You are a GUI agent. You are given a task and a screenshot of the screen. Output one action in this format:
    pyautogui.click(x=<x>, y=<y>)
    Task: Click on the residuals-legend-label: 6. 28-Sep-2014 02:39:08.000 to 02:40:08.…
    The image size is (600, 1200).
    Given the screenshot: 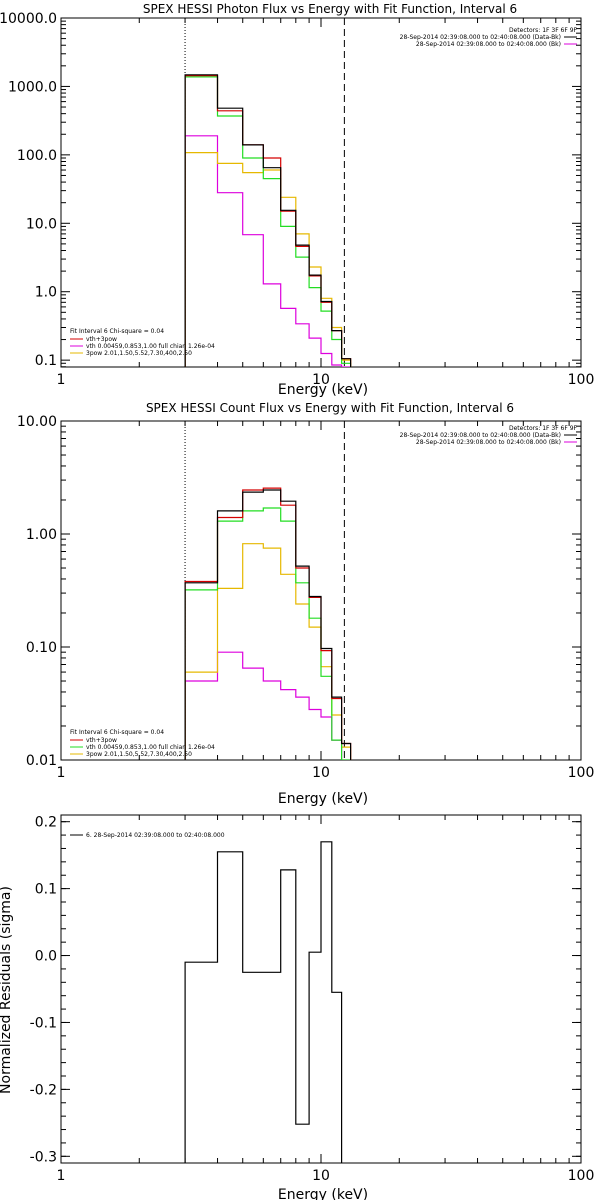 What is the action you would take?
    pyautogui.click(x=155, y=835)
    